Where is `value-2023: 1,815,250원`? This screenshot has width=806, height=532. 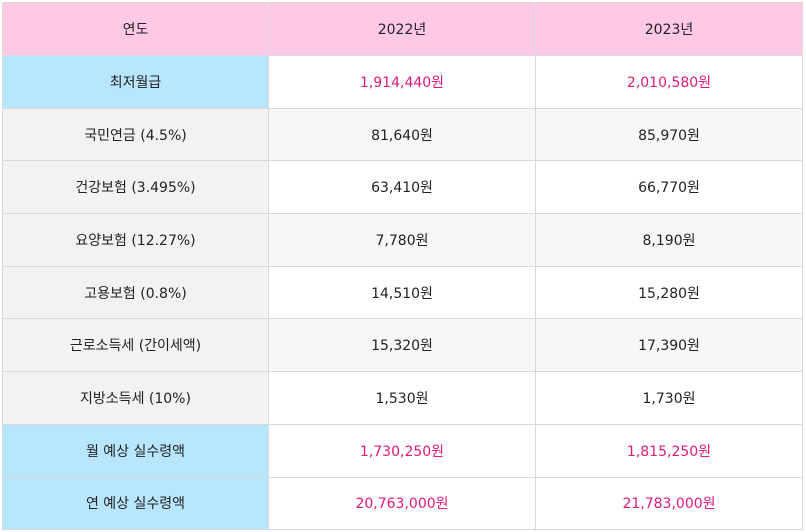 value-2023: 1,815,250원 is located at coordinates (669, 450).